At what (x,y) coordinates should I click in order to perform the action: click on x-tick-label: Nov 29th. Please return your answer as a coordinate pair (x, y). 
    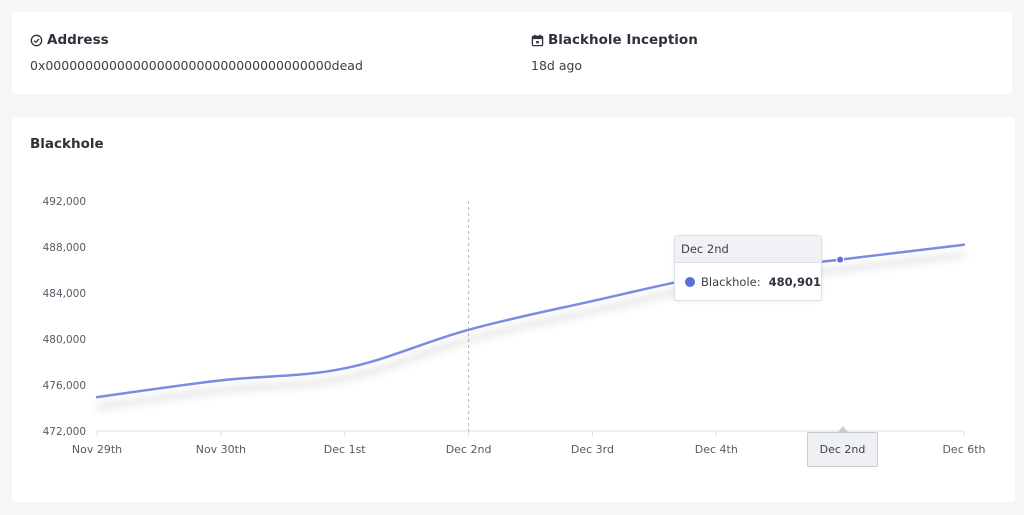
    Looking at the image, I should click on (97, 449).